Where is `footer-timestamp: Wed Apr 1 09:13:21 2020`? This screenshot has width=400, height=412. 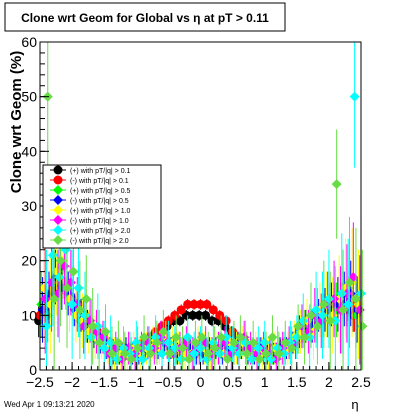
footer-timestamp: Wed Apr 1 09:13:21 2020 is located at coordinates (49, 404).